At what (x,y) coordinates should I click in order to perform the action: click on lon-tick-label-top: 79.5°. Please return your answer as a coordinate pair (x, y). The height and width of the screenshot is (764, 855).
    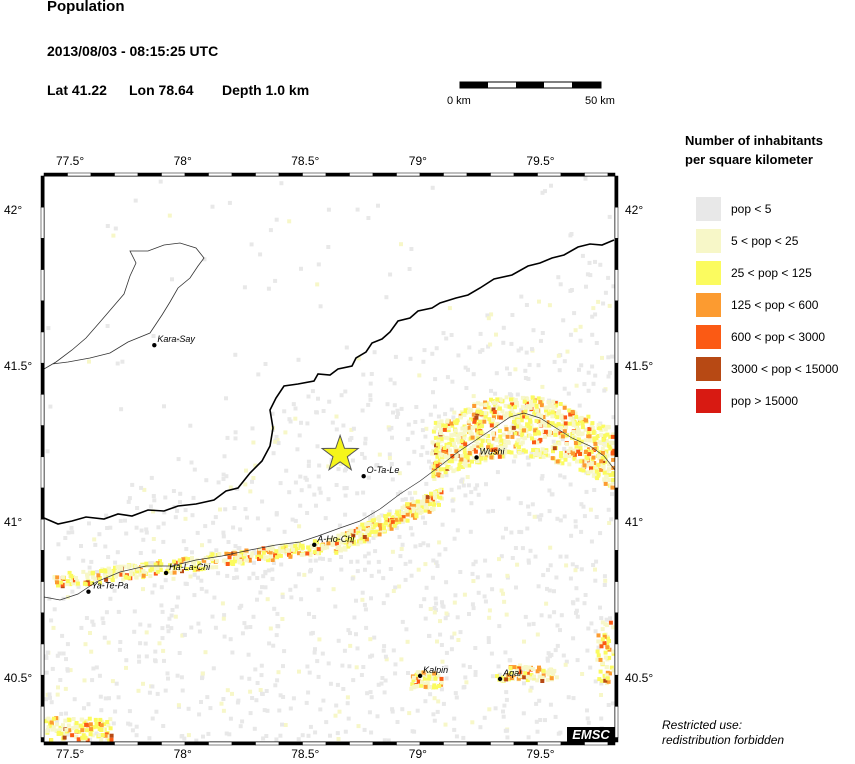
    Looking at the image, I should click on (540, 161).